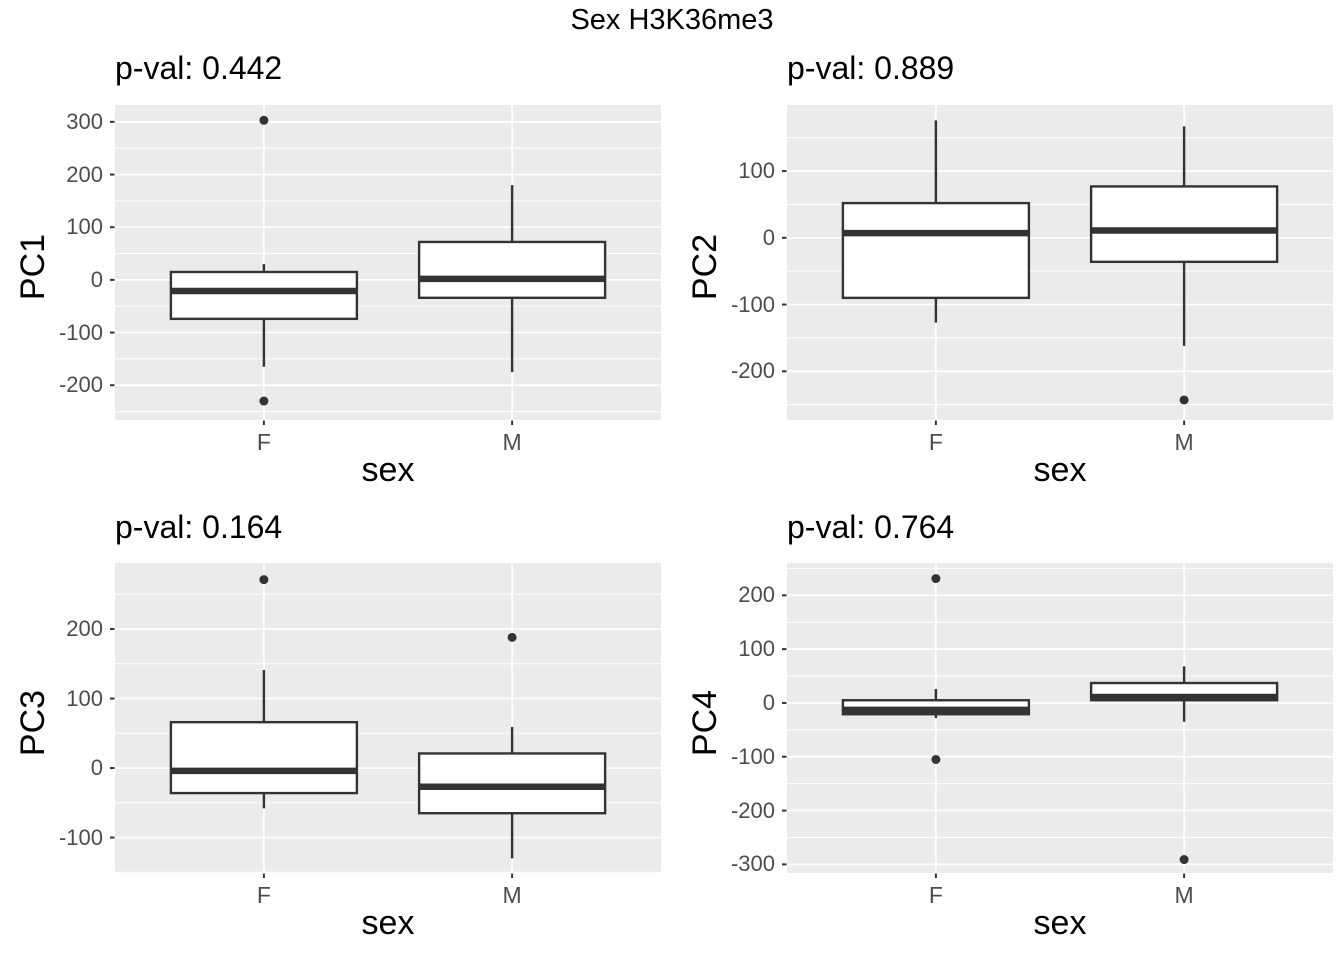 Image resolution: width=1344 pixels, height=960 pixels. Describe the element at coordinates (84, 121) in the screenshot. I see `y-tick-label: 300` at that location.